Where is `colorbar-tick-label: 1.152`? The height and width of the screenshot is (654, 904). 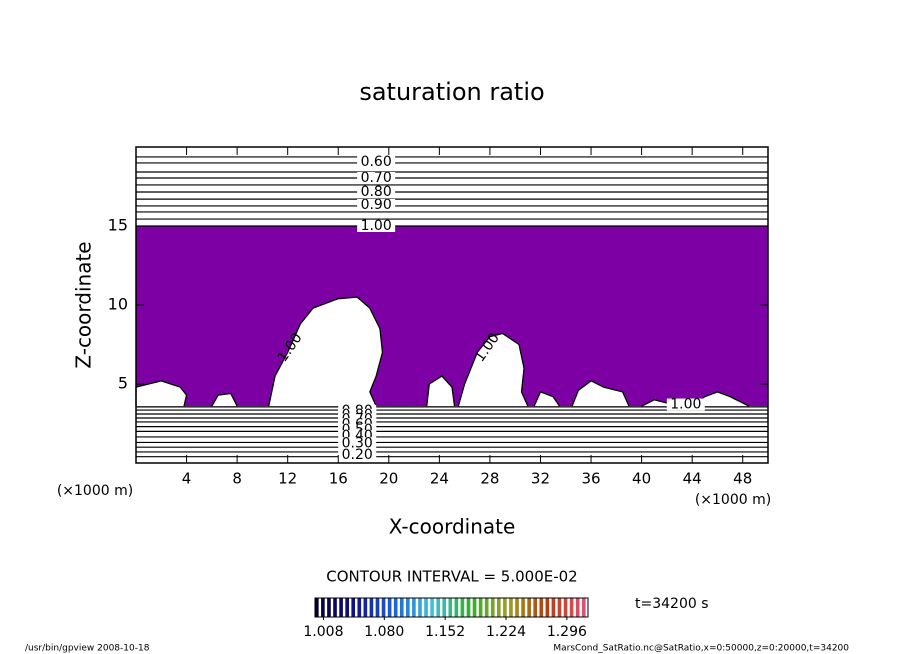 colorbar-tick-label: 1.152 is located at coordinates (445, 632).